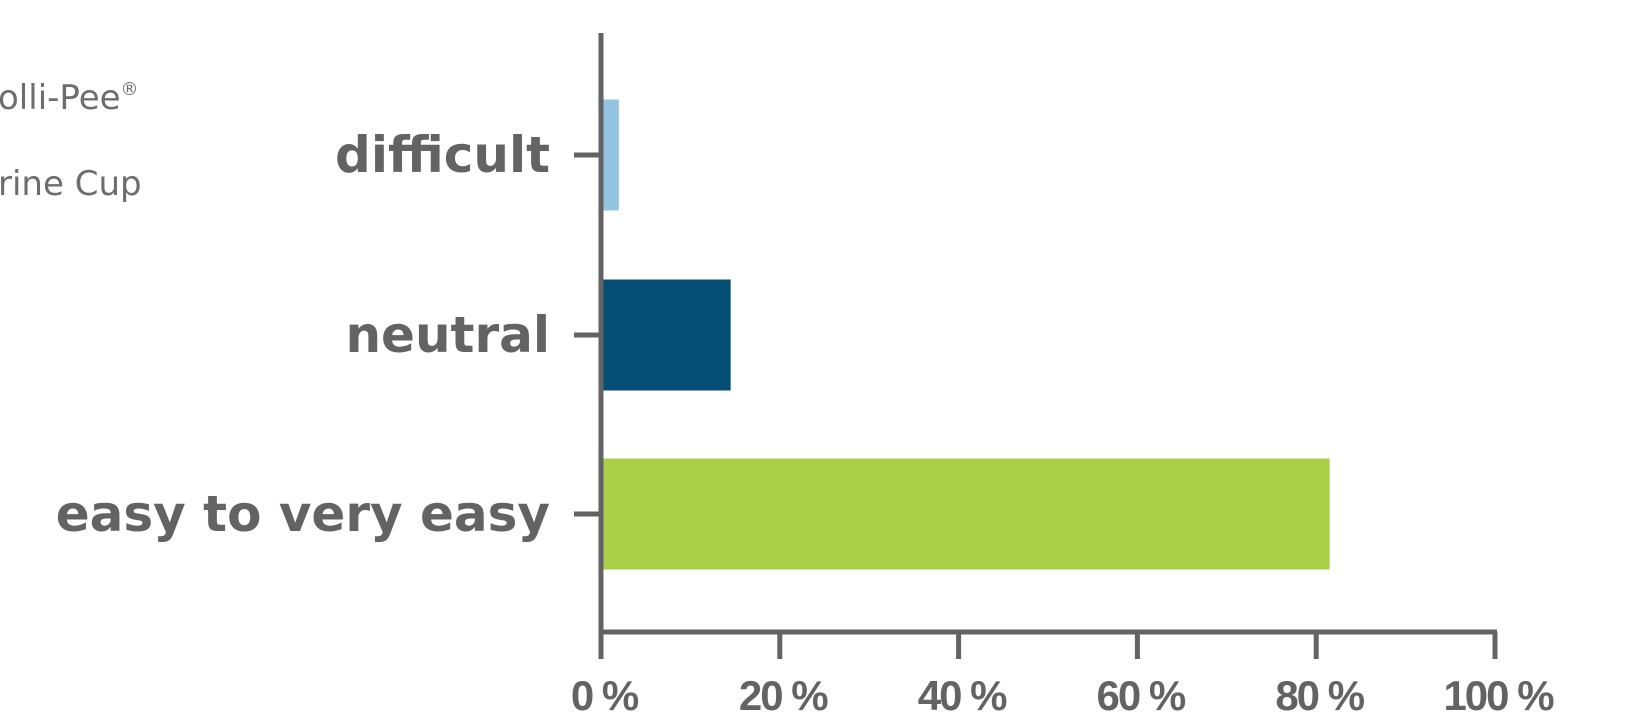 This screenshot has width=1633, height=718. What do you see at coordinates (129, 89) in the screenshot?
I see `registered-mark: ®` at bounding box center [129, 89].